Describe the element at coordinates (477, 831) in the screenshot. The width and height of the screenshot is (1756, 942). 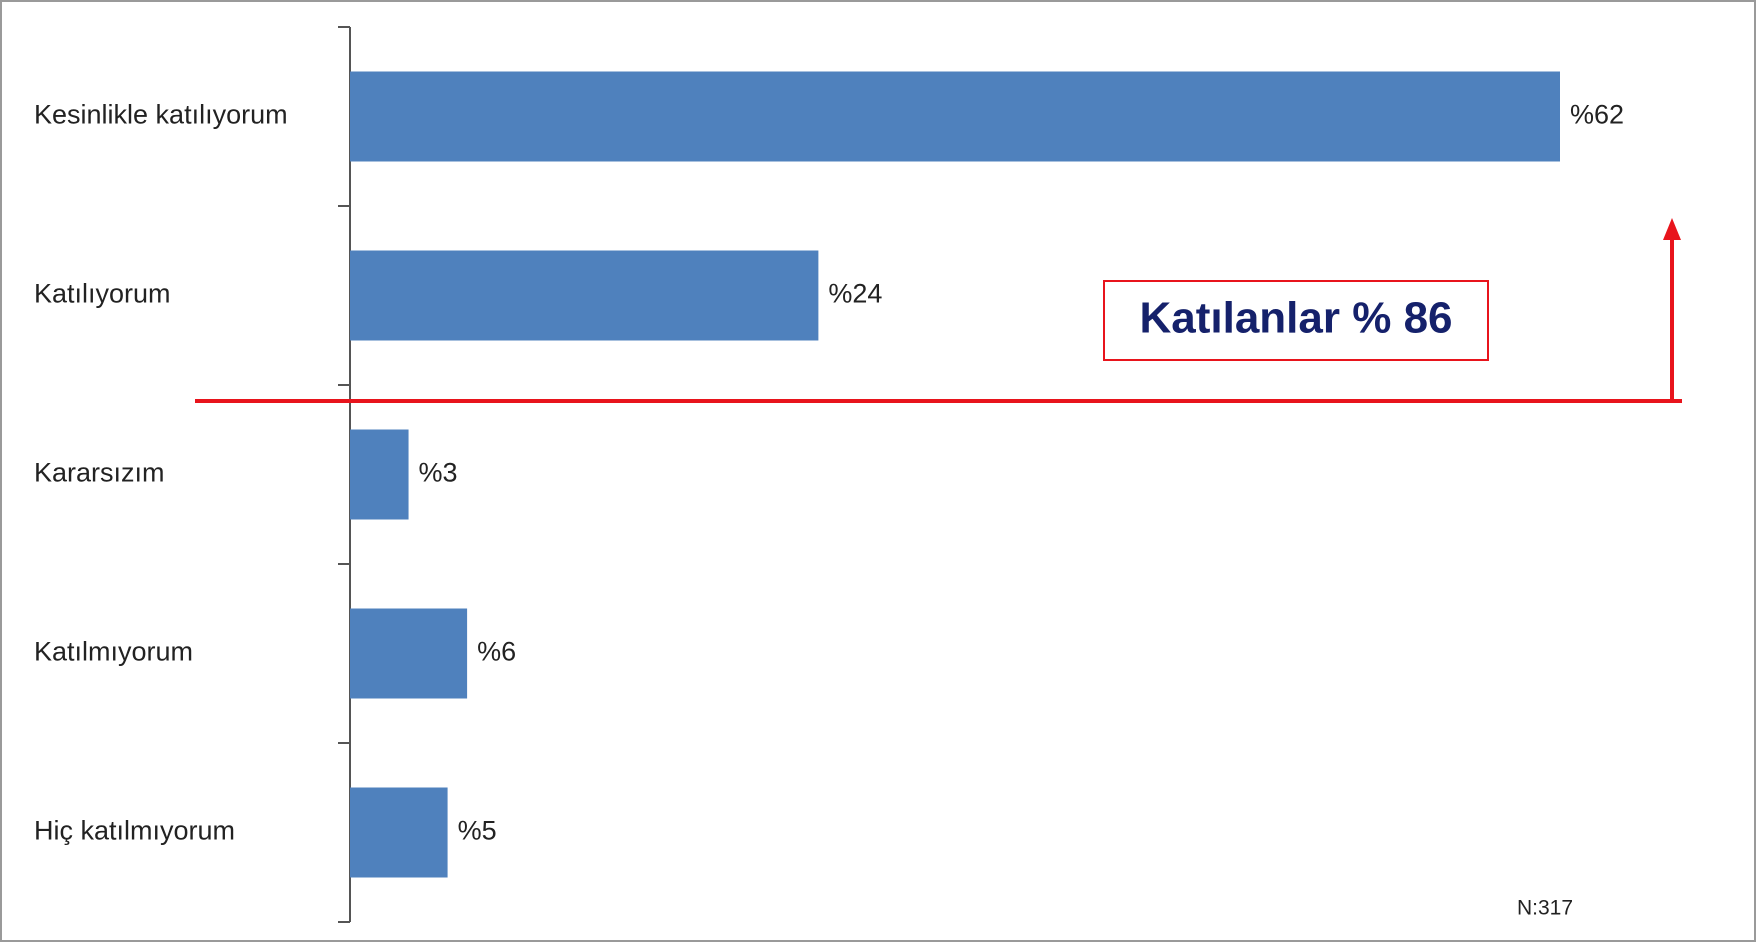
I see `value-label: %5` at that location.